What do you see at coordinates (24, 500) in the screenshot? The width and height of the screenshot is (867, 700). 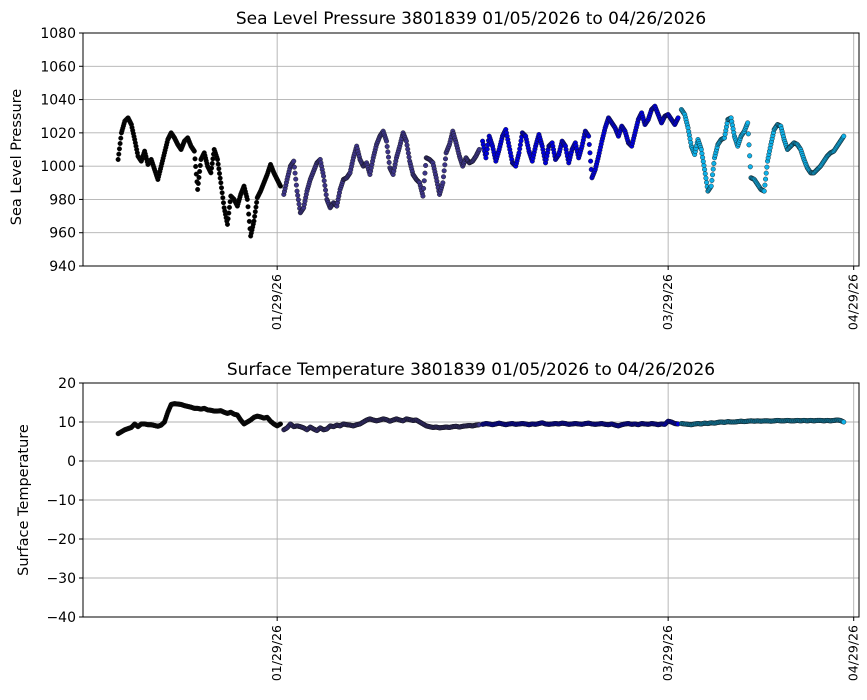 I see `y-axis-label: Surface Temperature` at bounding box center [24, 500].